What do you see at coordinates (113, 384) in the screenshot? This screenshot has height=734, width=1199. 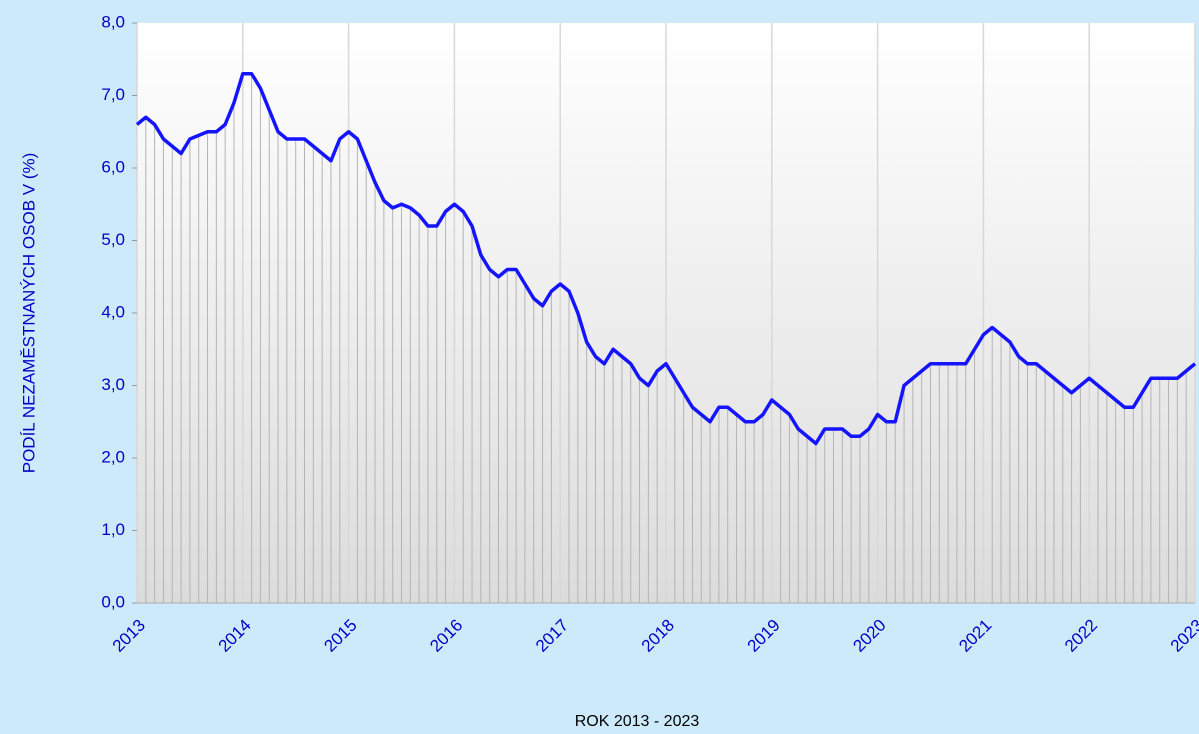 I see `y-tick-label: 3,0` at bounding box center [113, 384].